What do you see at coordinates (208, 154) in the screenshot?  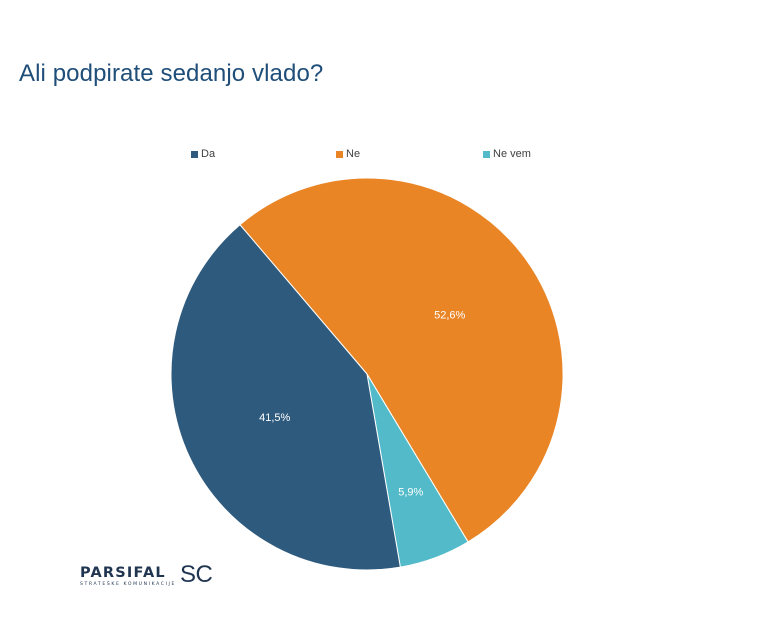 I see `legend-label-da: Da` at bounding box center [208, 154].